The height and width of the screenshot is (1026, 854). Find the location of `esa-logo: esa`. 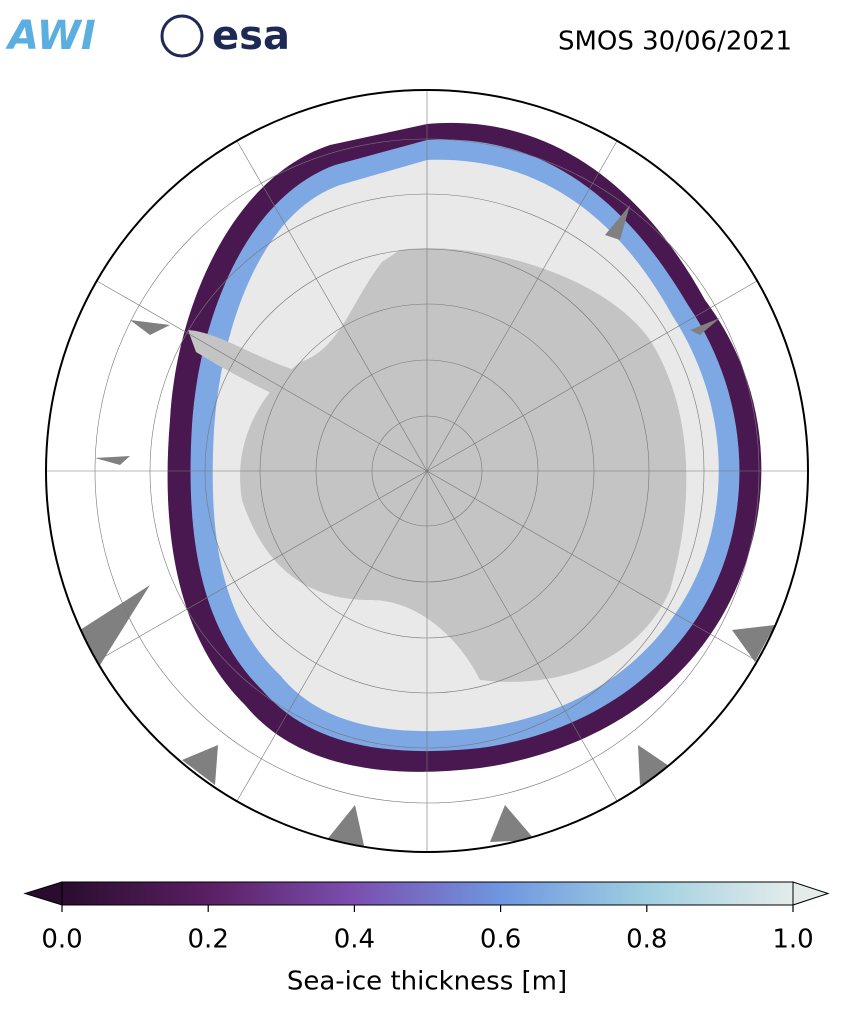

esa-logo: esa is located at coordinates (251, 36).